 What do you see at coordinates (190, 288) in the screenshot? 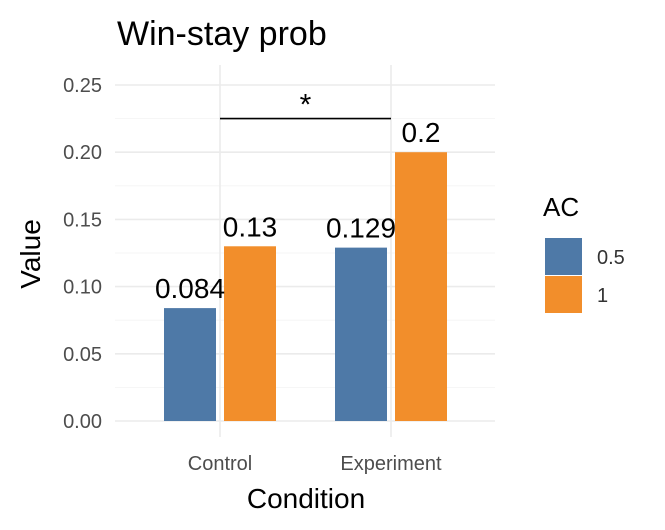
I see `bar-value-label: 0.084` at bounding box center [190, 288].